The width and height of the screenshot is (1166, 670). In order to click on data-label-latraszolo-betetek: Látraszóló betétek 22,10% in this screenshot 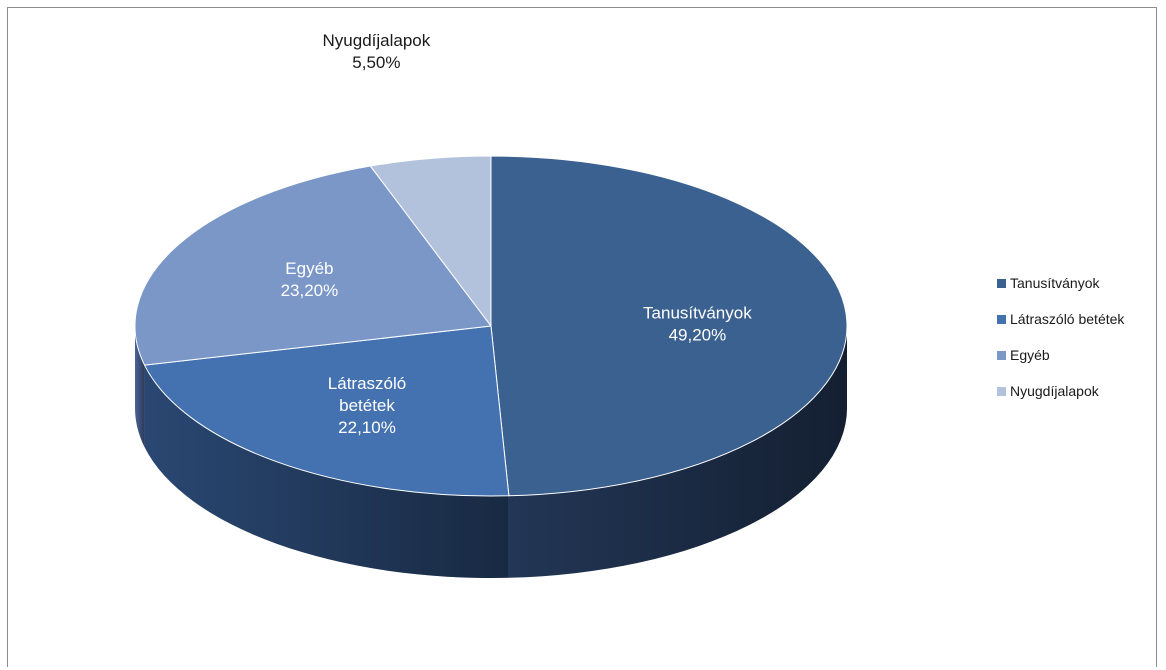, I will do `click(367, 405)`.